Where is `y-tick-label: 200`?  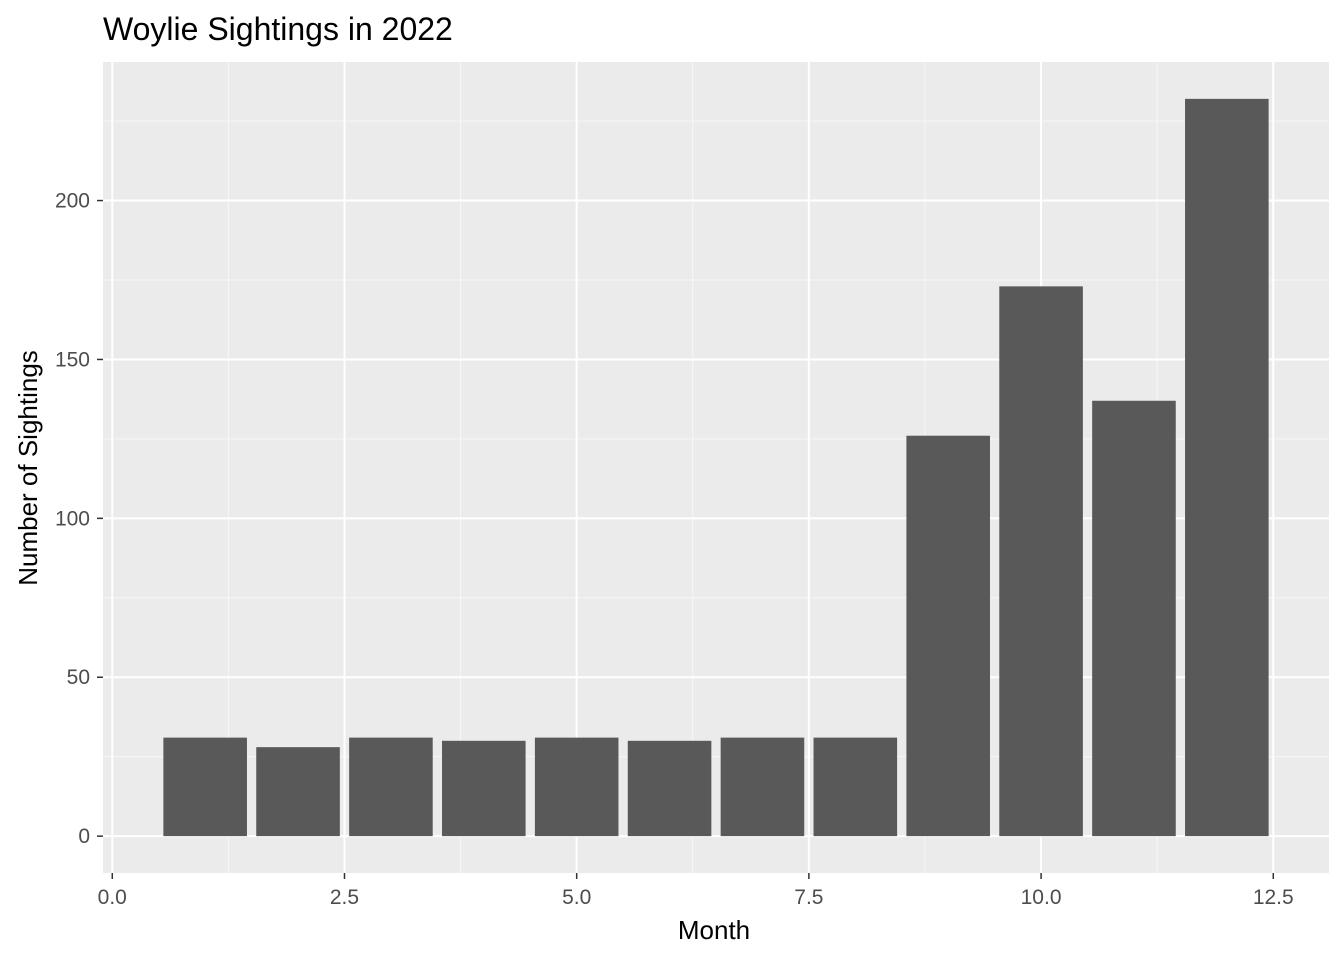
y-tick-label: 200 is located at coordinates (72, 201).